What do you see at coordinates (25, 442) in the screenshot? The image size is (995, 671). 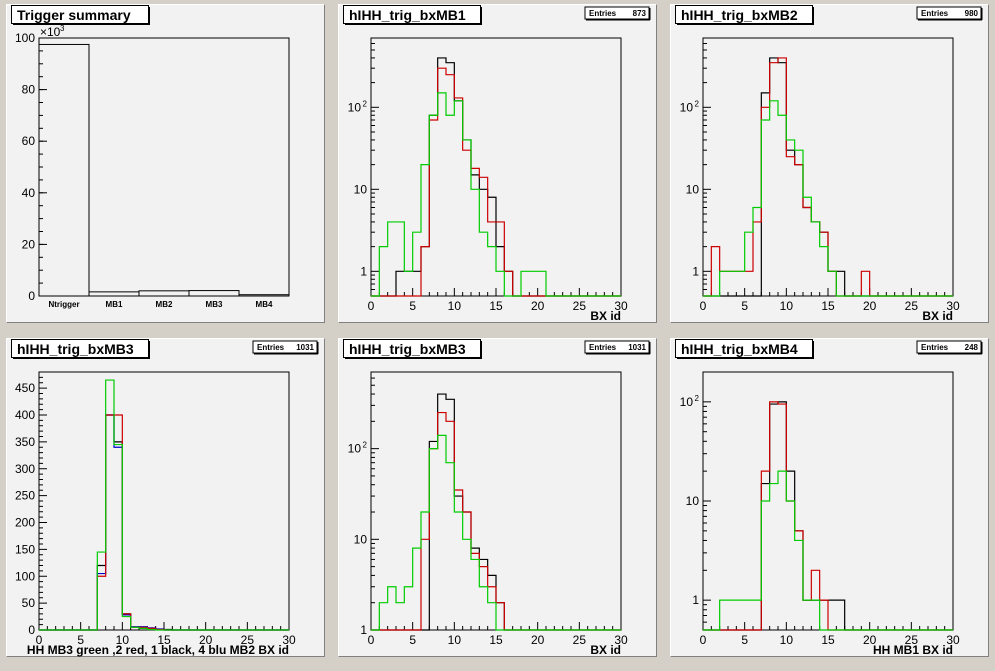 I see `y-tick-label: 350` at bounding box center [25, 442].